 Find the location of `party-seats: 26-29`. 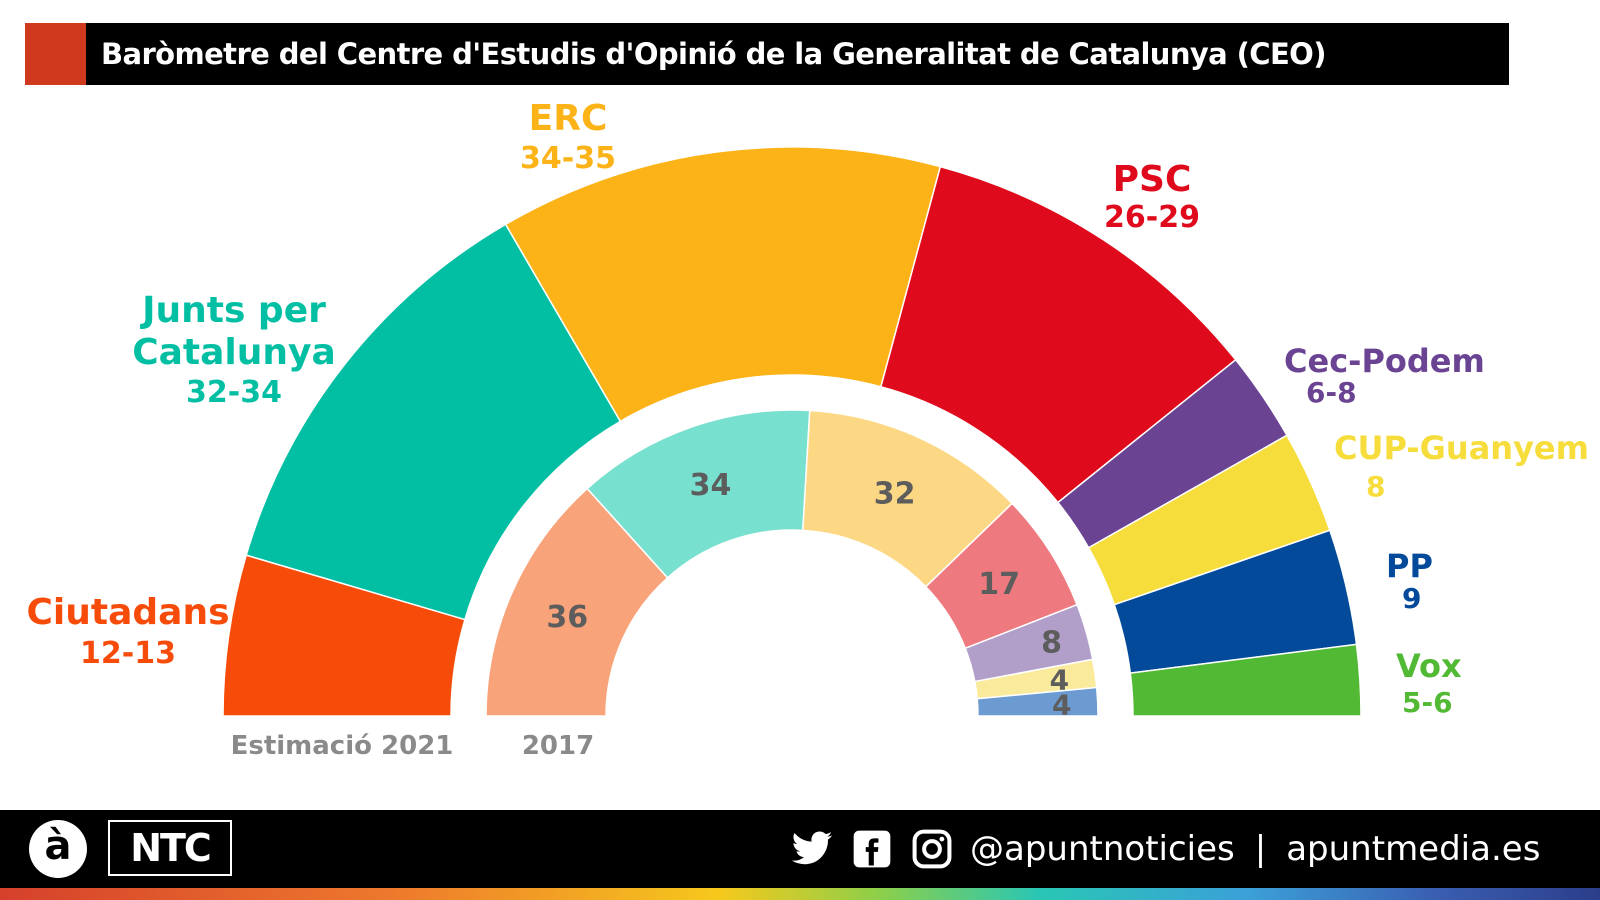

party-seats: 26-29 is located at coordinates (1152, 217).